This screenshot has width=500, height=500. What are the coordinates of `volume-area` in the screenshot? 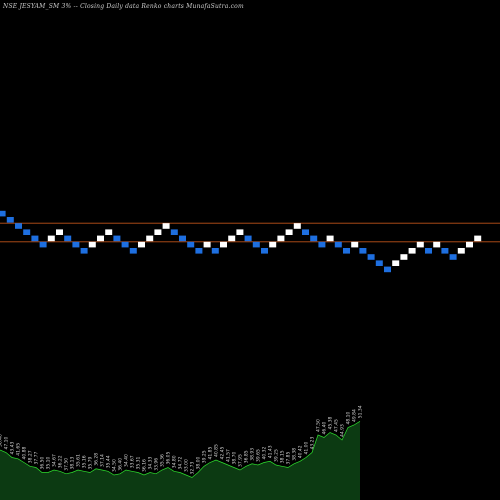 It's located at (180, 460).